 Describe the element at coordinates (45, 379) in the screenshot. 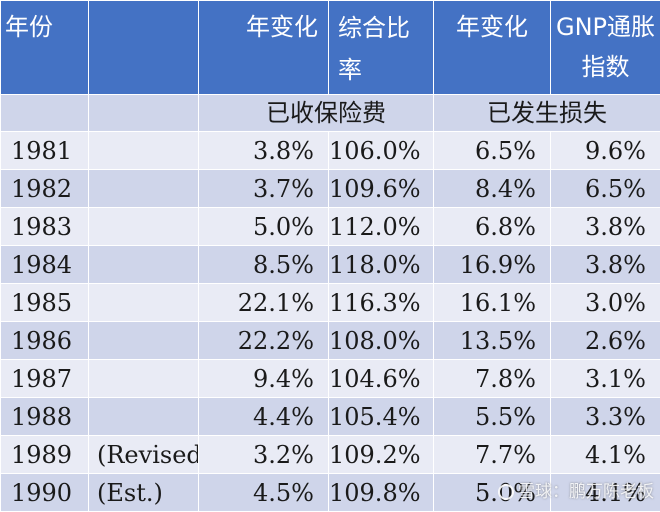

I see `cell-year: 1987` at that location.